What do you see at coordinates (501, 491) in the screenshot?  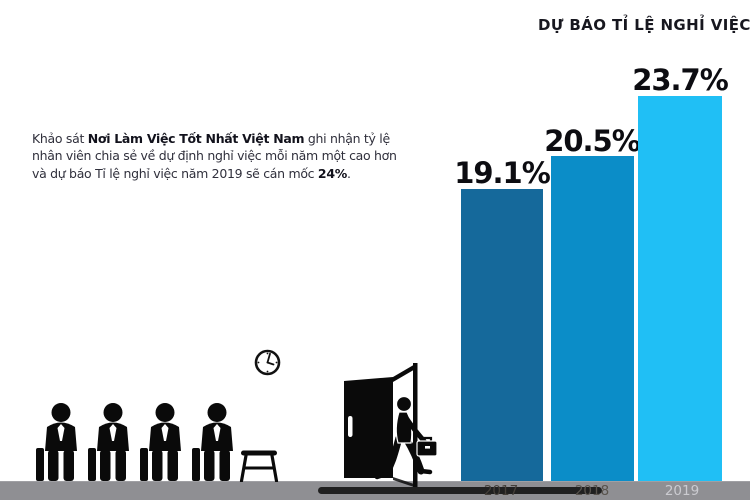 I see `x-axis-label-2017: 2017` at bounding box center [501, 491].